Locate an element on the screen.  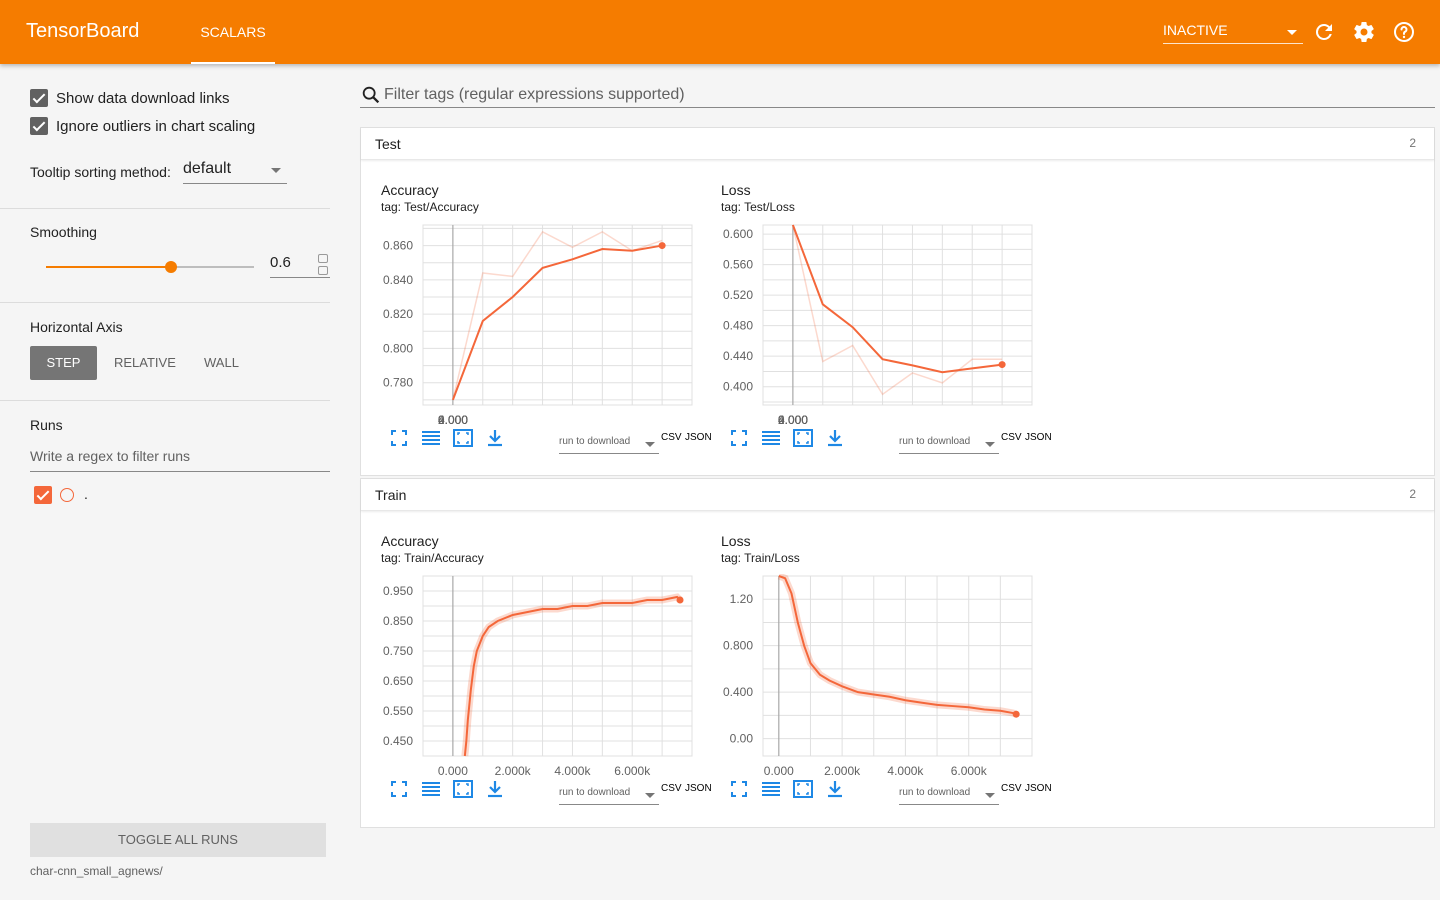
help-icon is located at coordinates (1404, 32).